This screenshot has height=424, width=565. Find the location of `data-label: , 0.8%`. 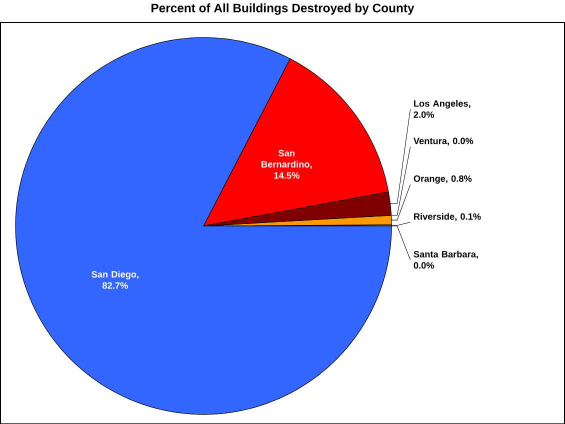

data-label: , 0.8% is located at coordinates (459, 179).